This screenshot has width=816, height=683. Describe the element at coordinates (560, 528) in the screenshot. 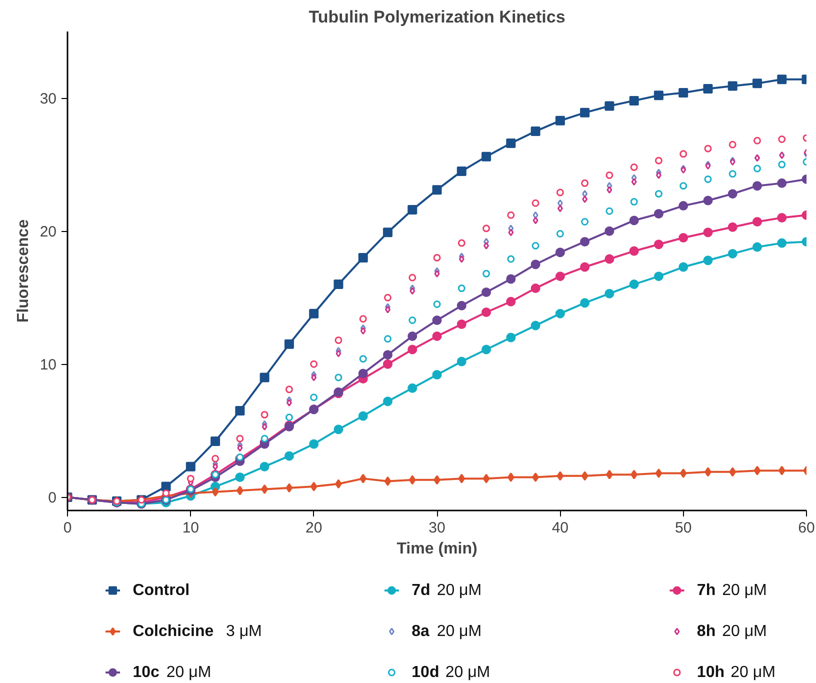

I see `x-tick-label: 40` at that location.